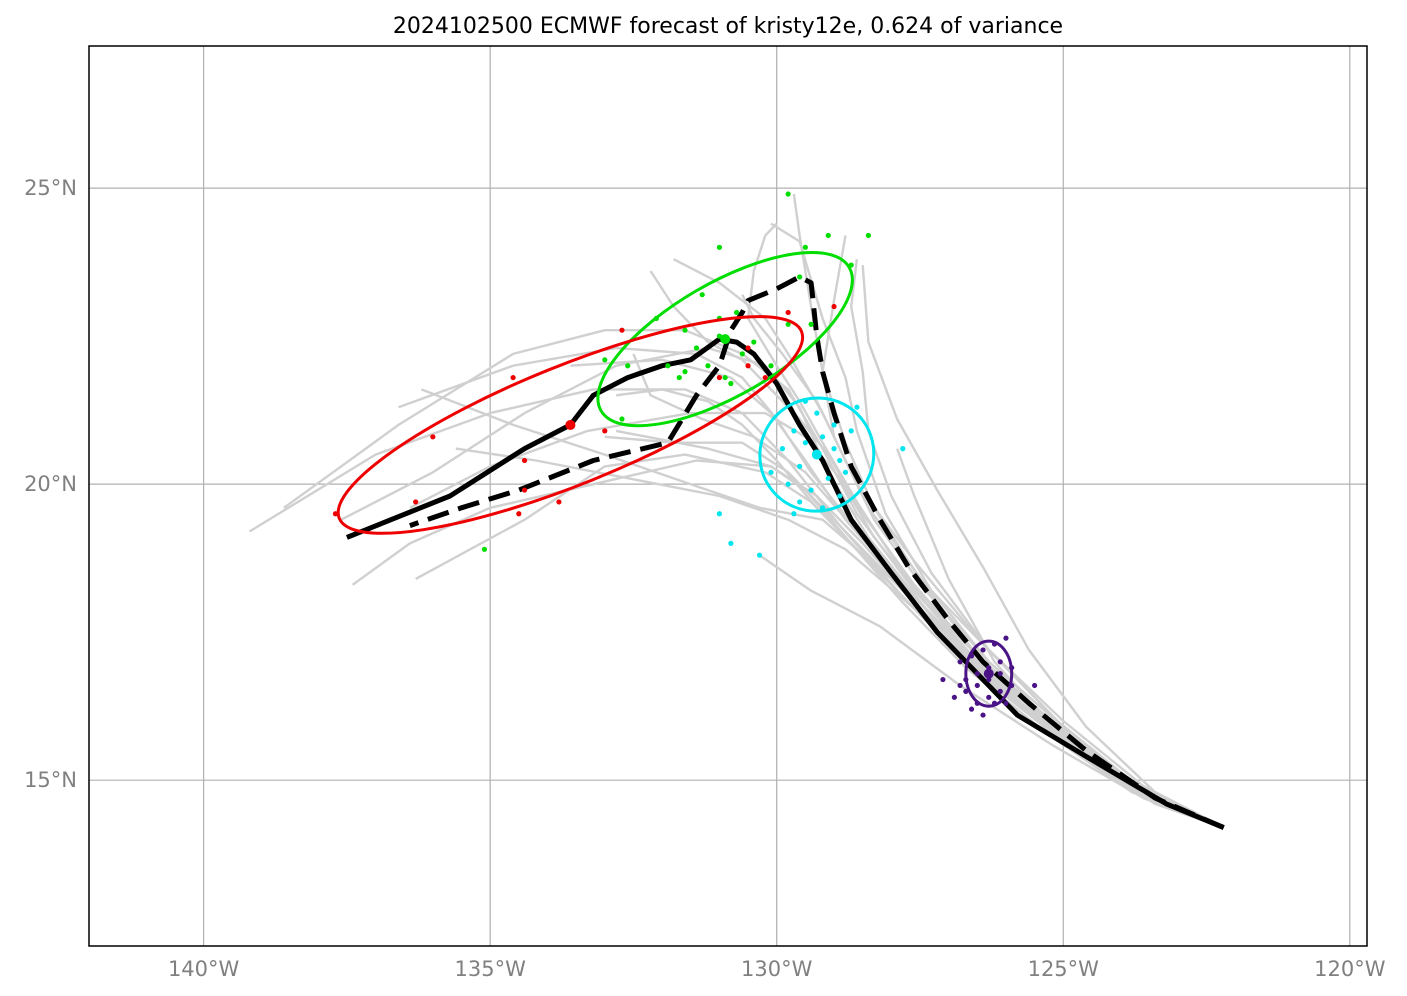 This screenshot has width=1407, height=996. Describe the element at coordinates (777, 969) in the screenshot. I see `lon-tick-label: 130°W` at that location.